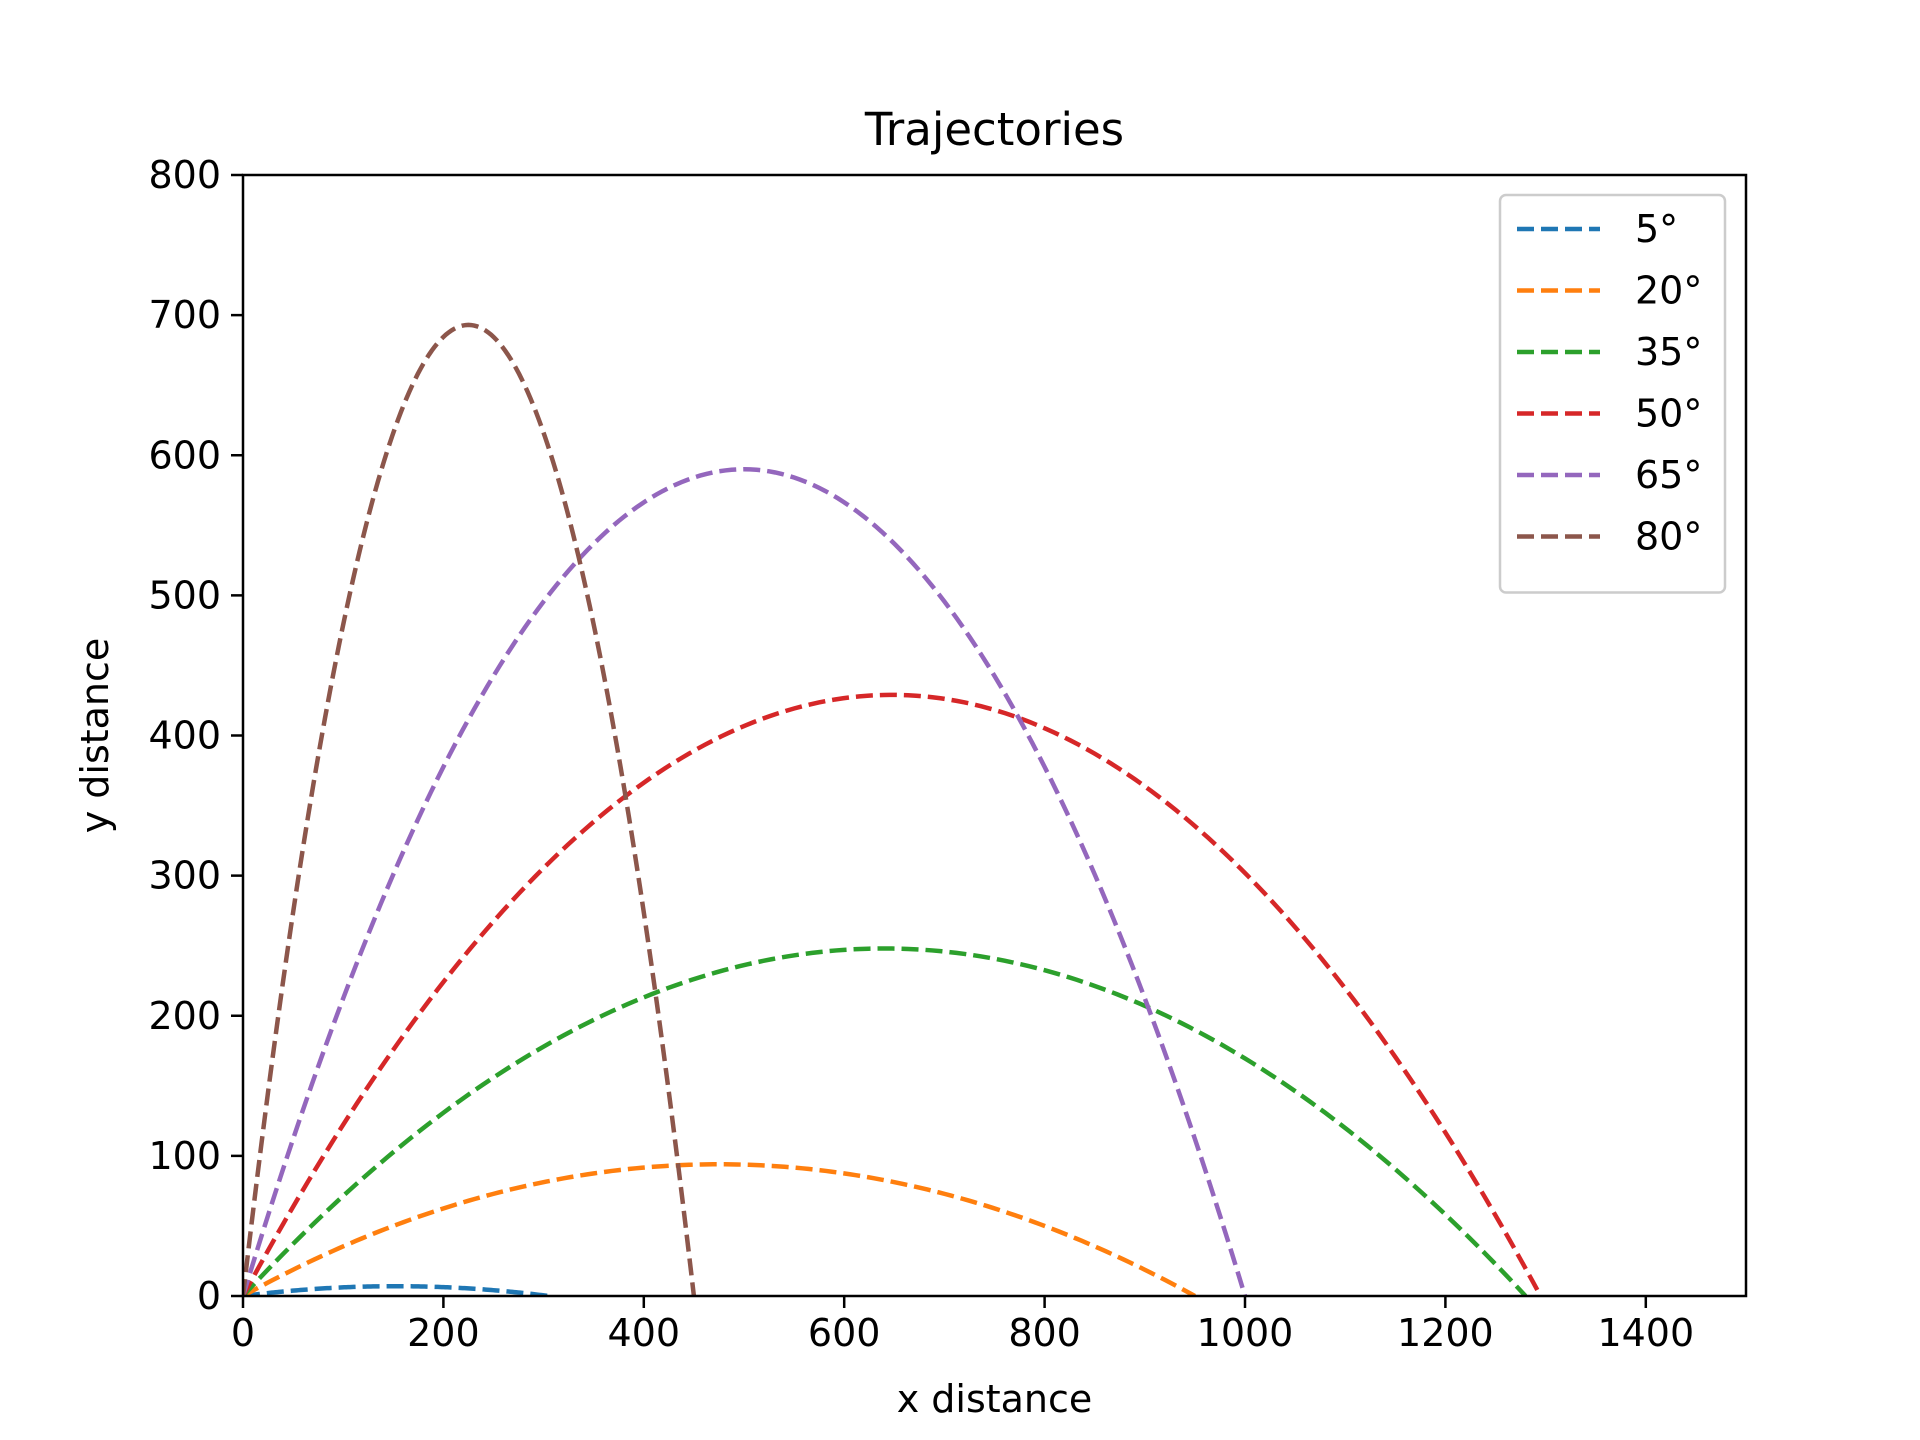  What do you see at coordinates (1445, 1333) in the screenshot?
I see `x-tick-label: 1200` at bounding box center [1445, 1333].